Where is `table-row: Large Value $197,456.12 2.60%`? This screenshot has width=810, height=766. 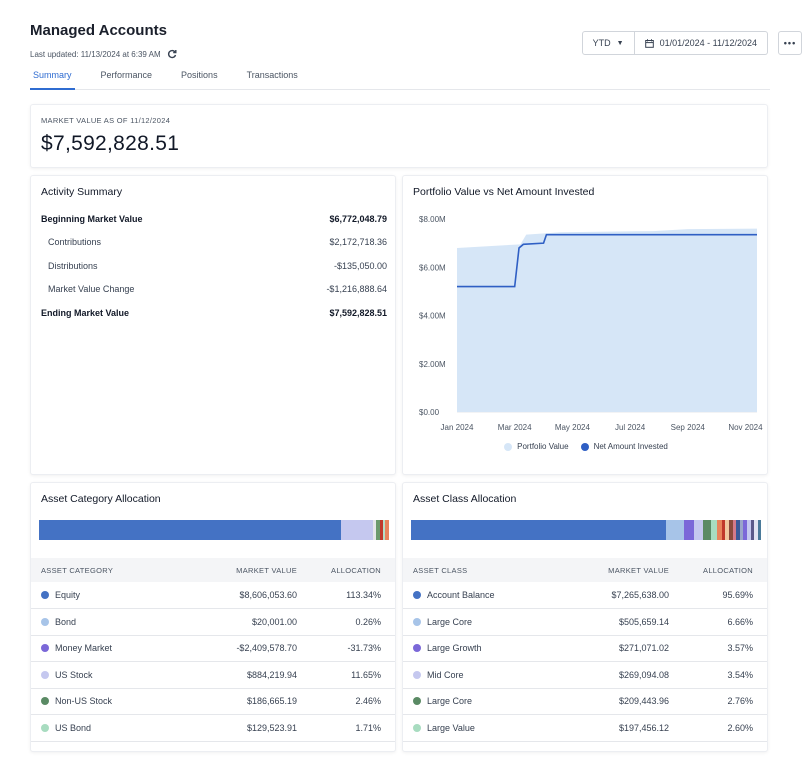
table-row: Large Value $197,456.12 2.60% is located at coordinates (585, 728).